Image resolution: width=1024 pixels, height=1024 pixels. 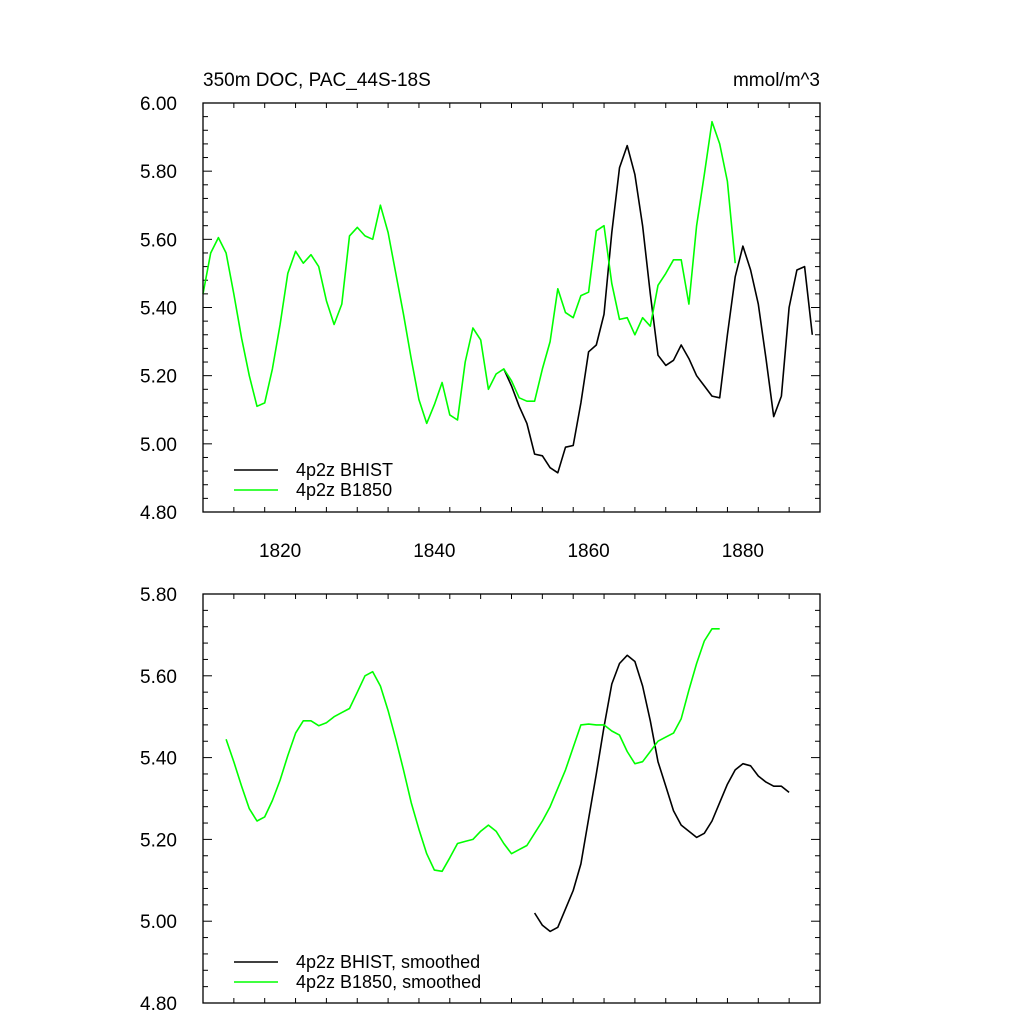 I want to click on x-tick-label: 1860, so click(x=588, y=551).